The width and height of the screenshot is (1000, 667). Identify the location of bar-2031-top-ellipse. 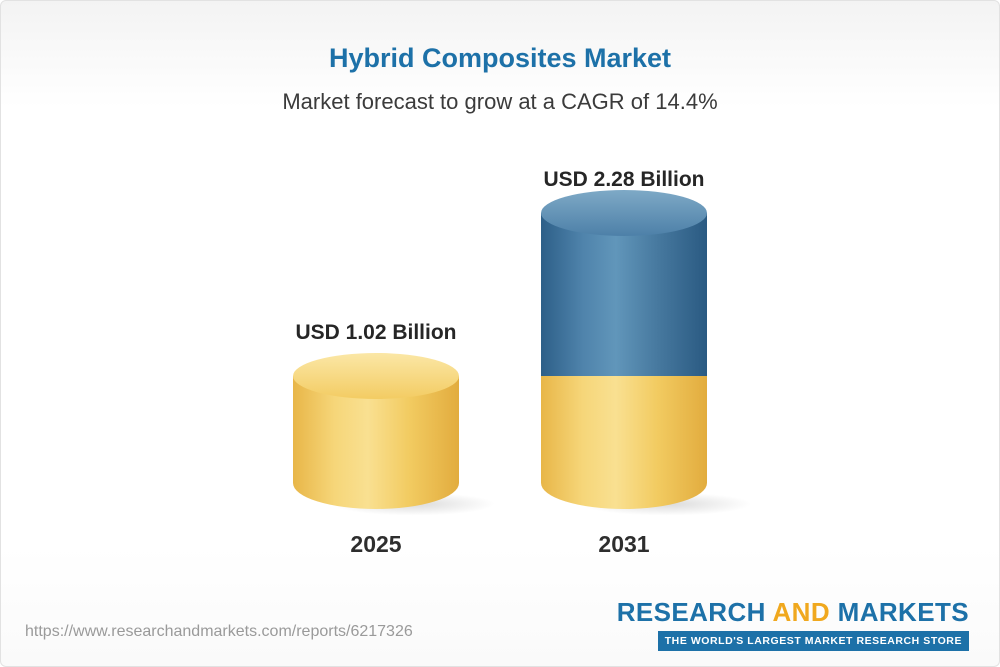
(624, 212).